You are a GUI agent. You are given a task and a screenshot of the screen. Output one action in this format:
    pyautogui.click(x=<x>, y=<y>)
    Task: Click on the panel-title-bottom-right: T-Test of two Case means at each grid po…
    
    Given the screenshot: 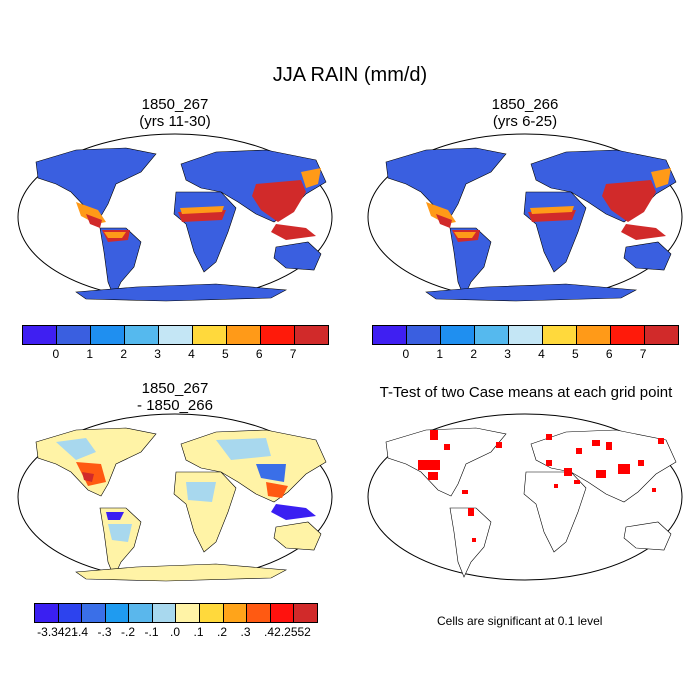 What is the action you would take?
    pyautogui.click(x=526, y=392)
    